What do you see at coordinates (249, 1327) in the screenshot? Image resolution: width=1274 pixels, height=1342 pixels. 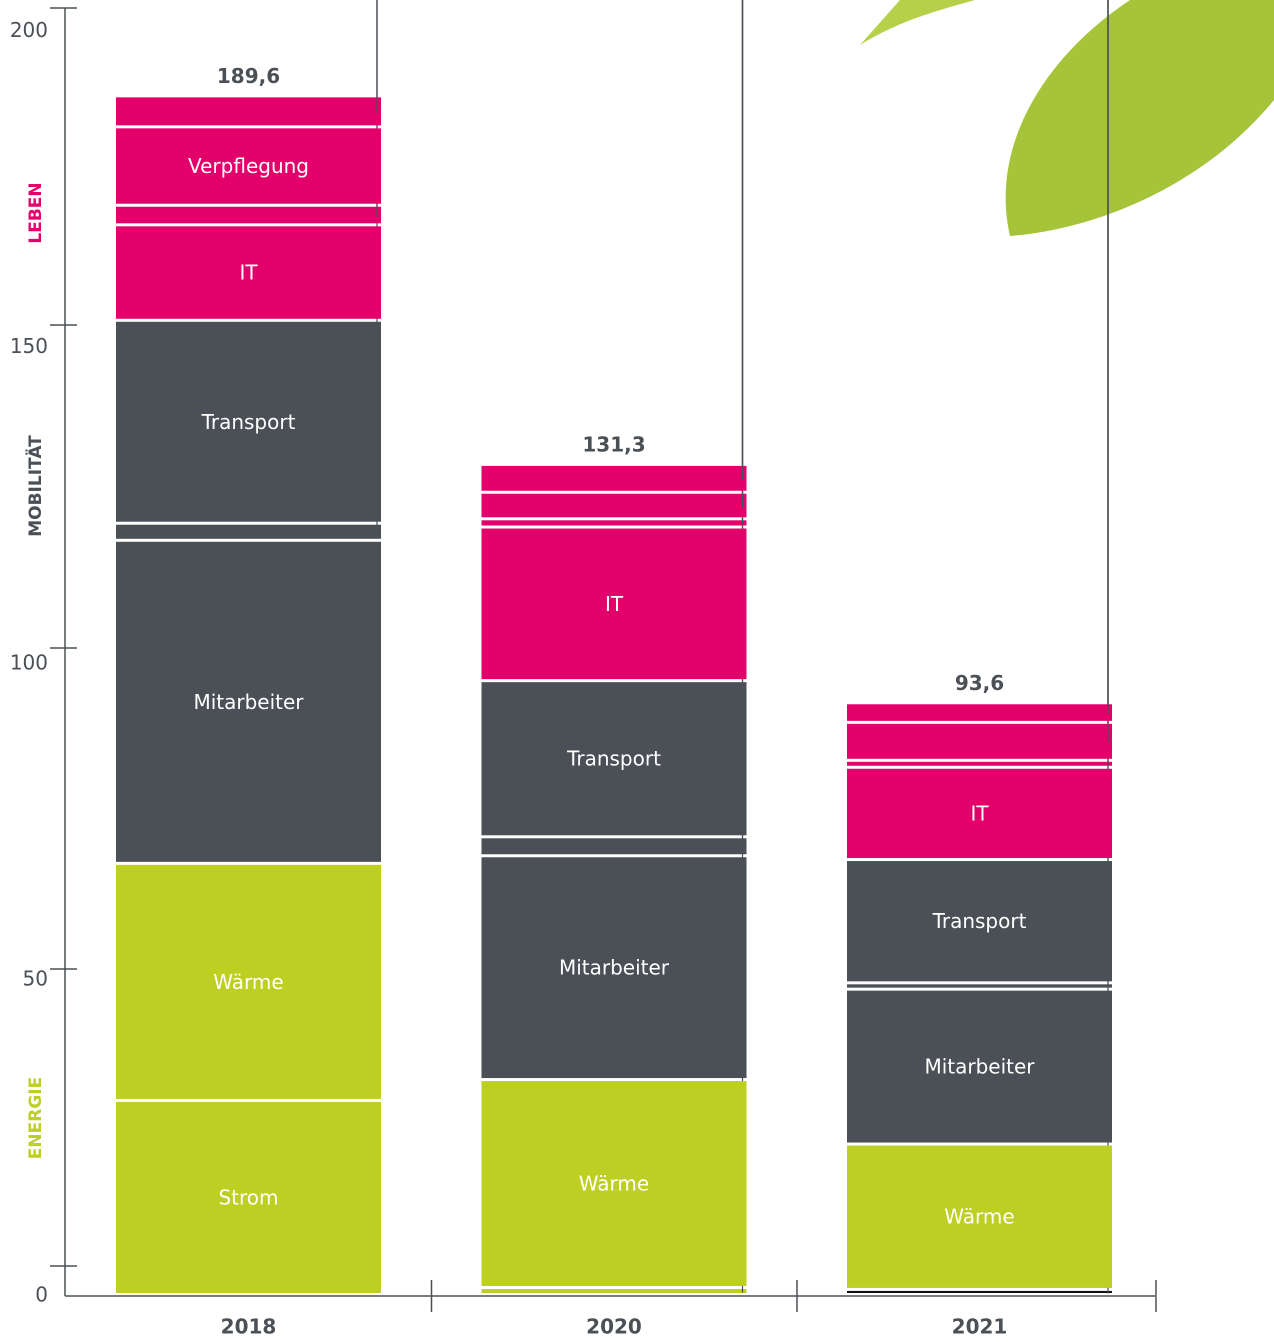 I see `x-tick-label: 2018` at bounding box center [249, 1327].